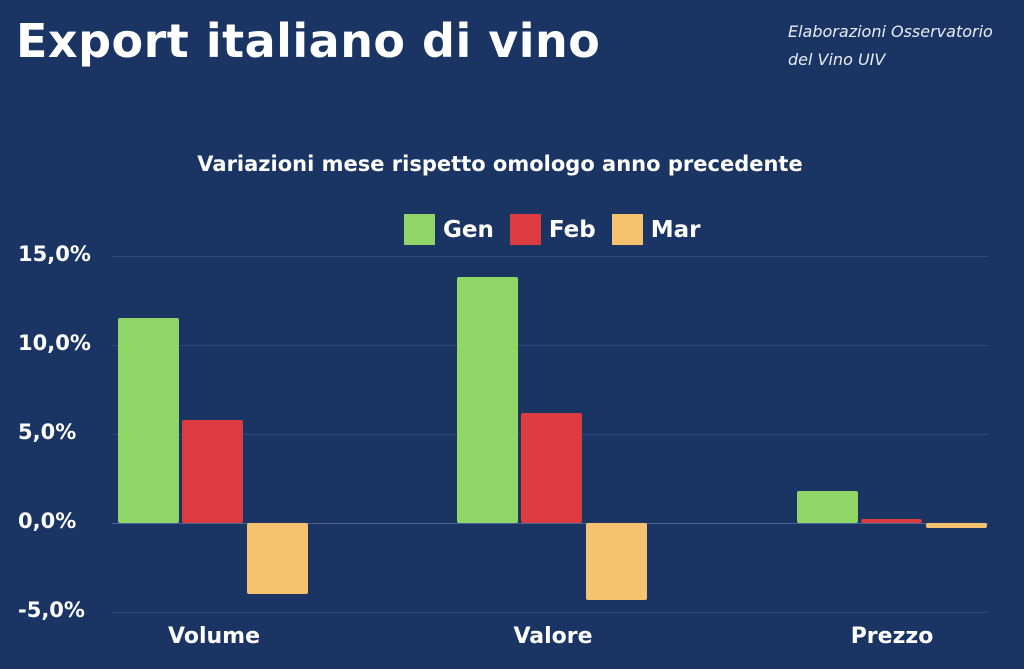 This screenshot has height=669, width=1024. What do you see at coordinates (212, 471) in the screenshot?
I see `bar-volume-feb` at bounding box center [212, 471].